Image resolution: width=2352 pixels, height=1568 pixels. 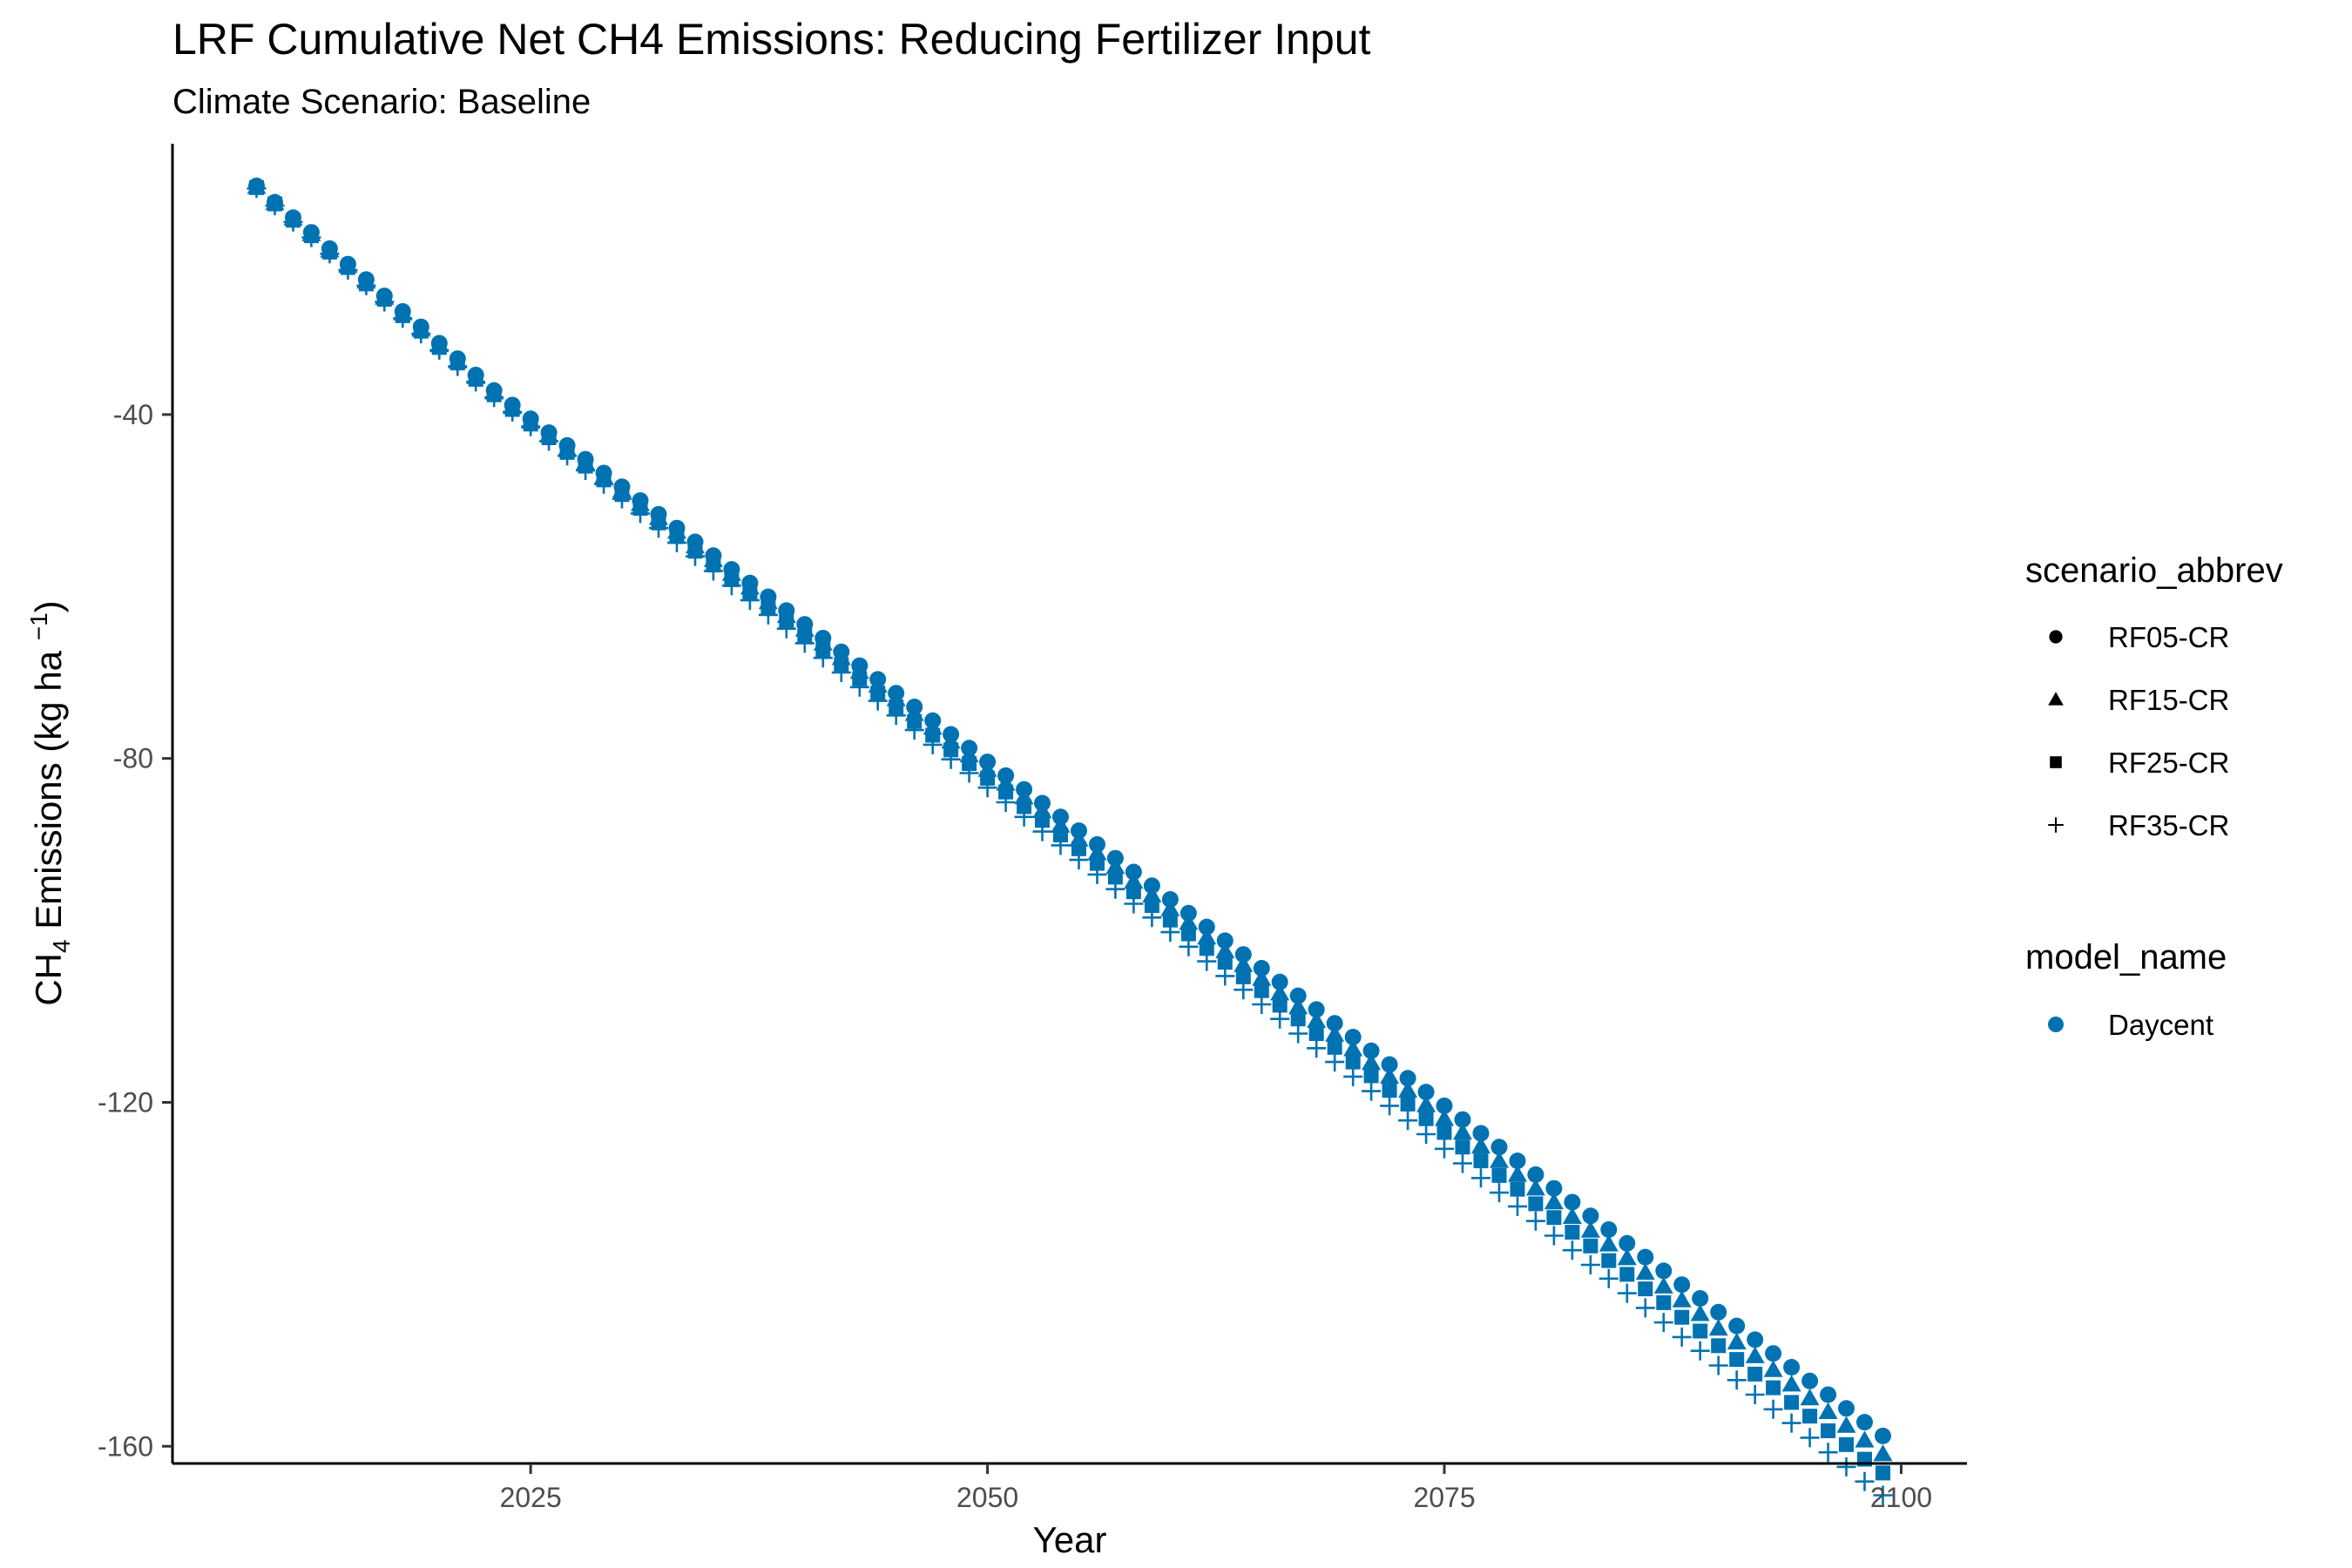 I want to click on legend-key-square, so click(x=2056, y=762).